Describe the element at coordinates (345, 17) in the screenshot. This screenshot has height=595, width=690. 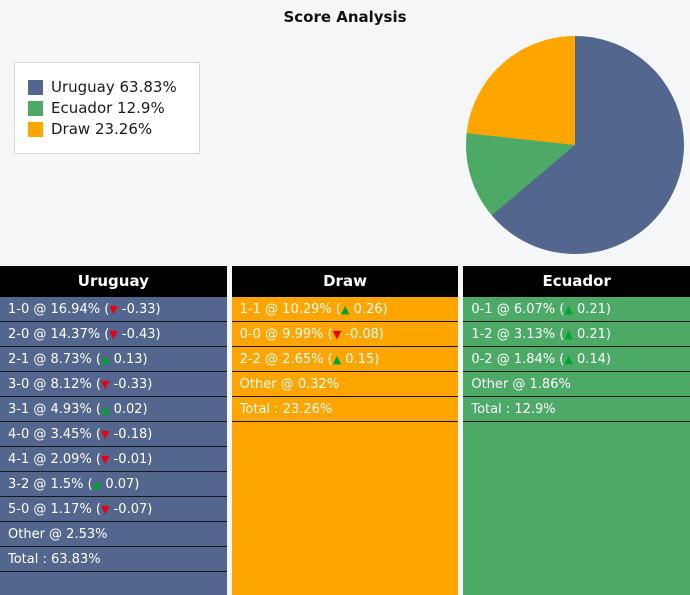
I see `page-title: Score Analysis` at that location.